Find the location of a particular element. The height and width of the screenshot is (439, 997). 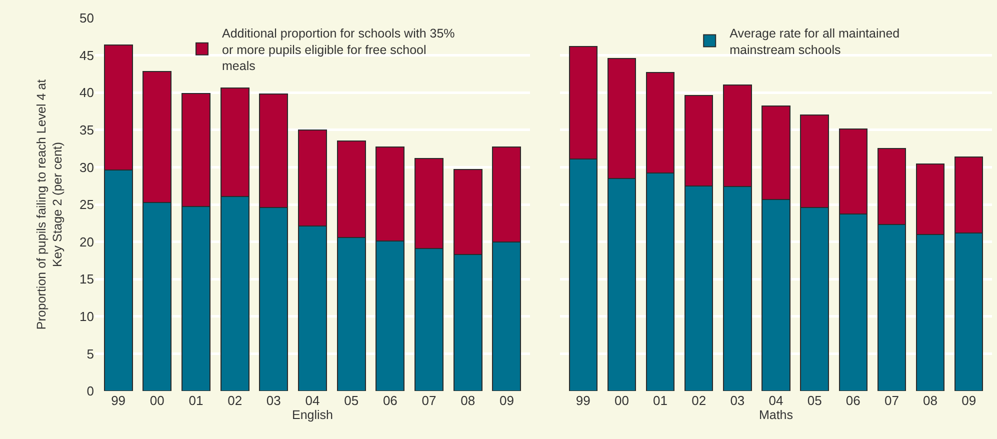

y-tick-label: 25 is located at coordinates (87, 204).